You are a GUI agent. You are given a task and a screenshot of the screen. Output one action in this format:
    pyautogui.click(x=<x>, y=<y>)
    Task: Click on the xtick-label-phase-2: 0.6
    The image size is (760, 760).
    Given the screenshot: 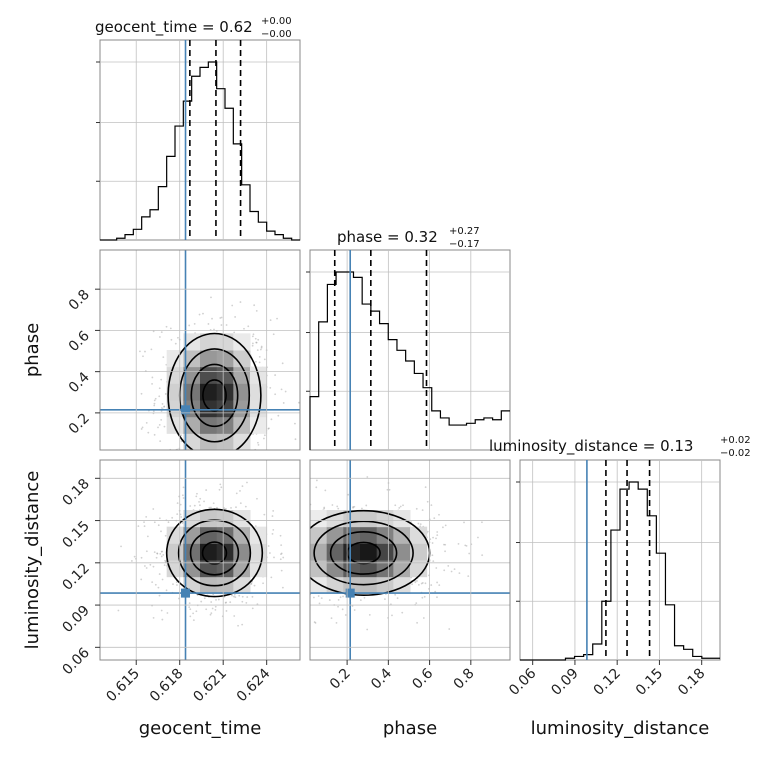 What is the action you would take?
    pyautogui.click(x=422, y=678)
    